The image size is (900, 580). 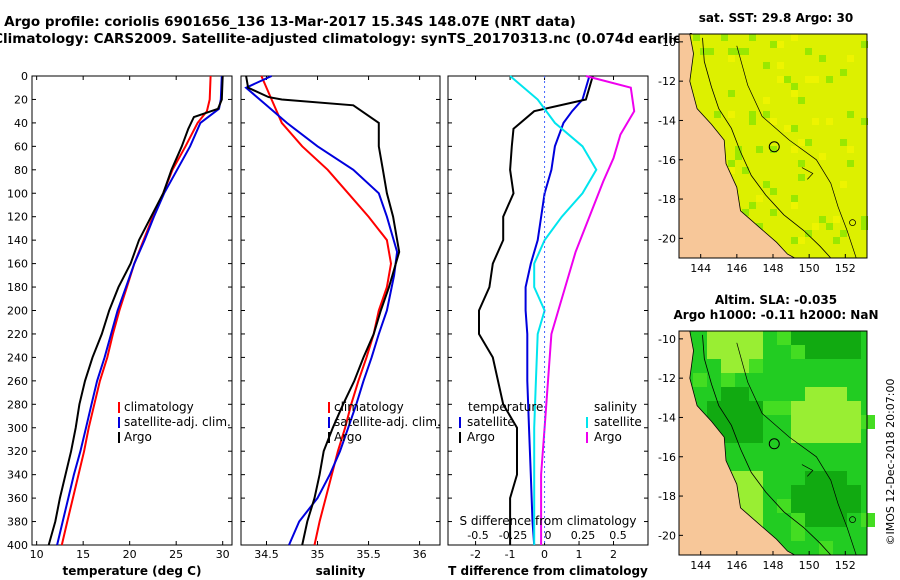 What do you see at coordinates (475, 554) in the screenshot?
I see `difference-xtick-label: -2` at bounding box center [475, 554].